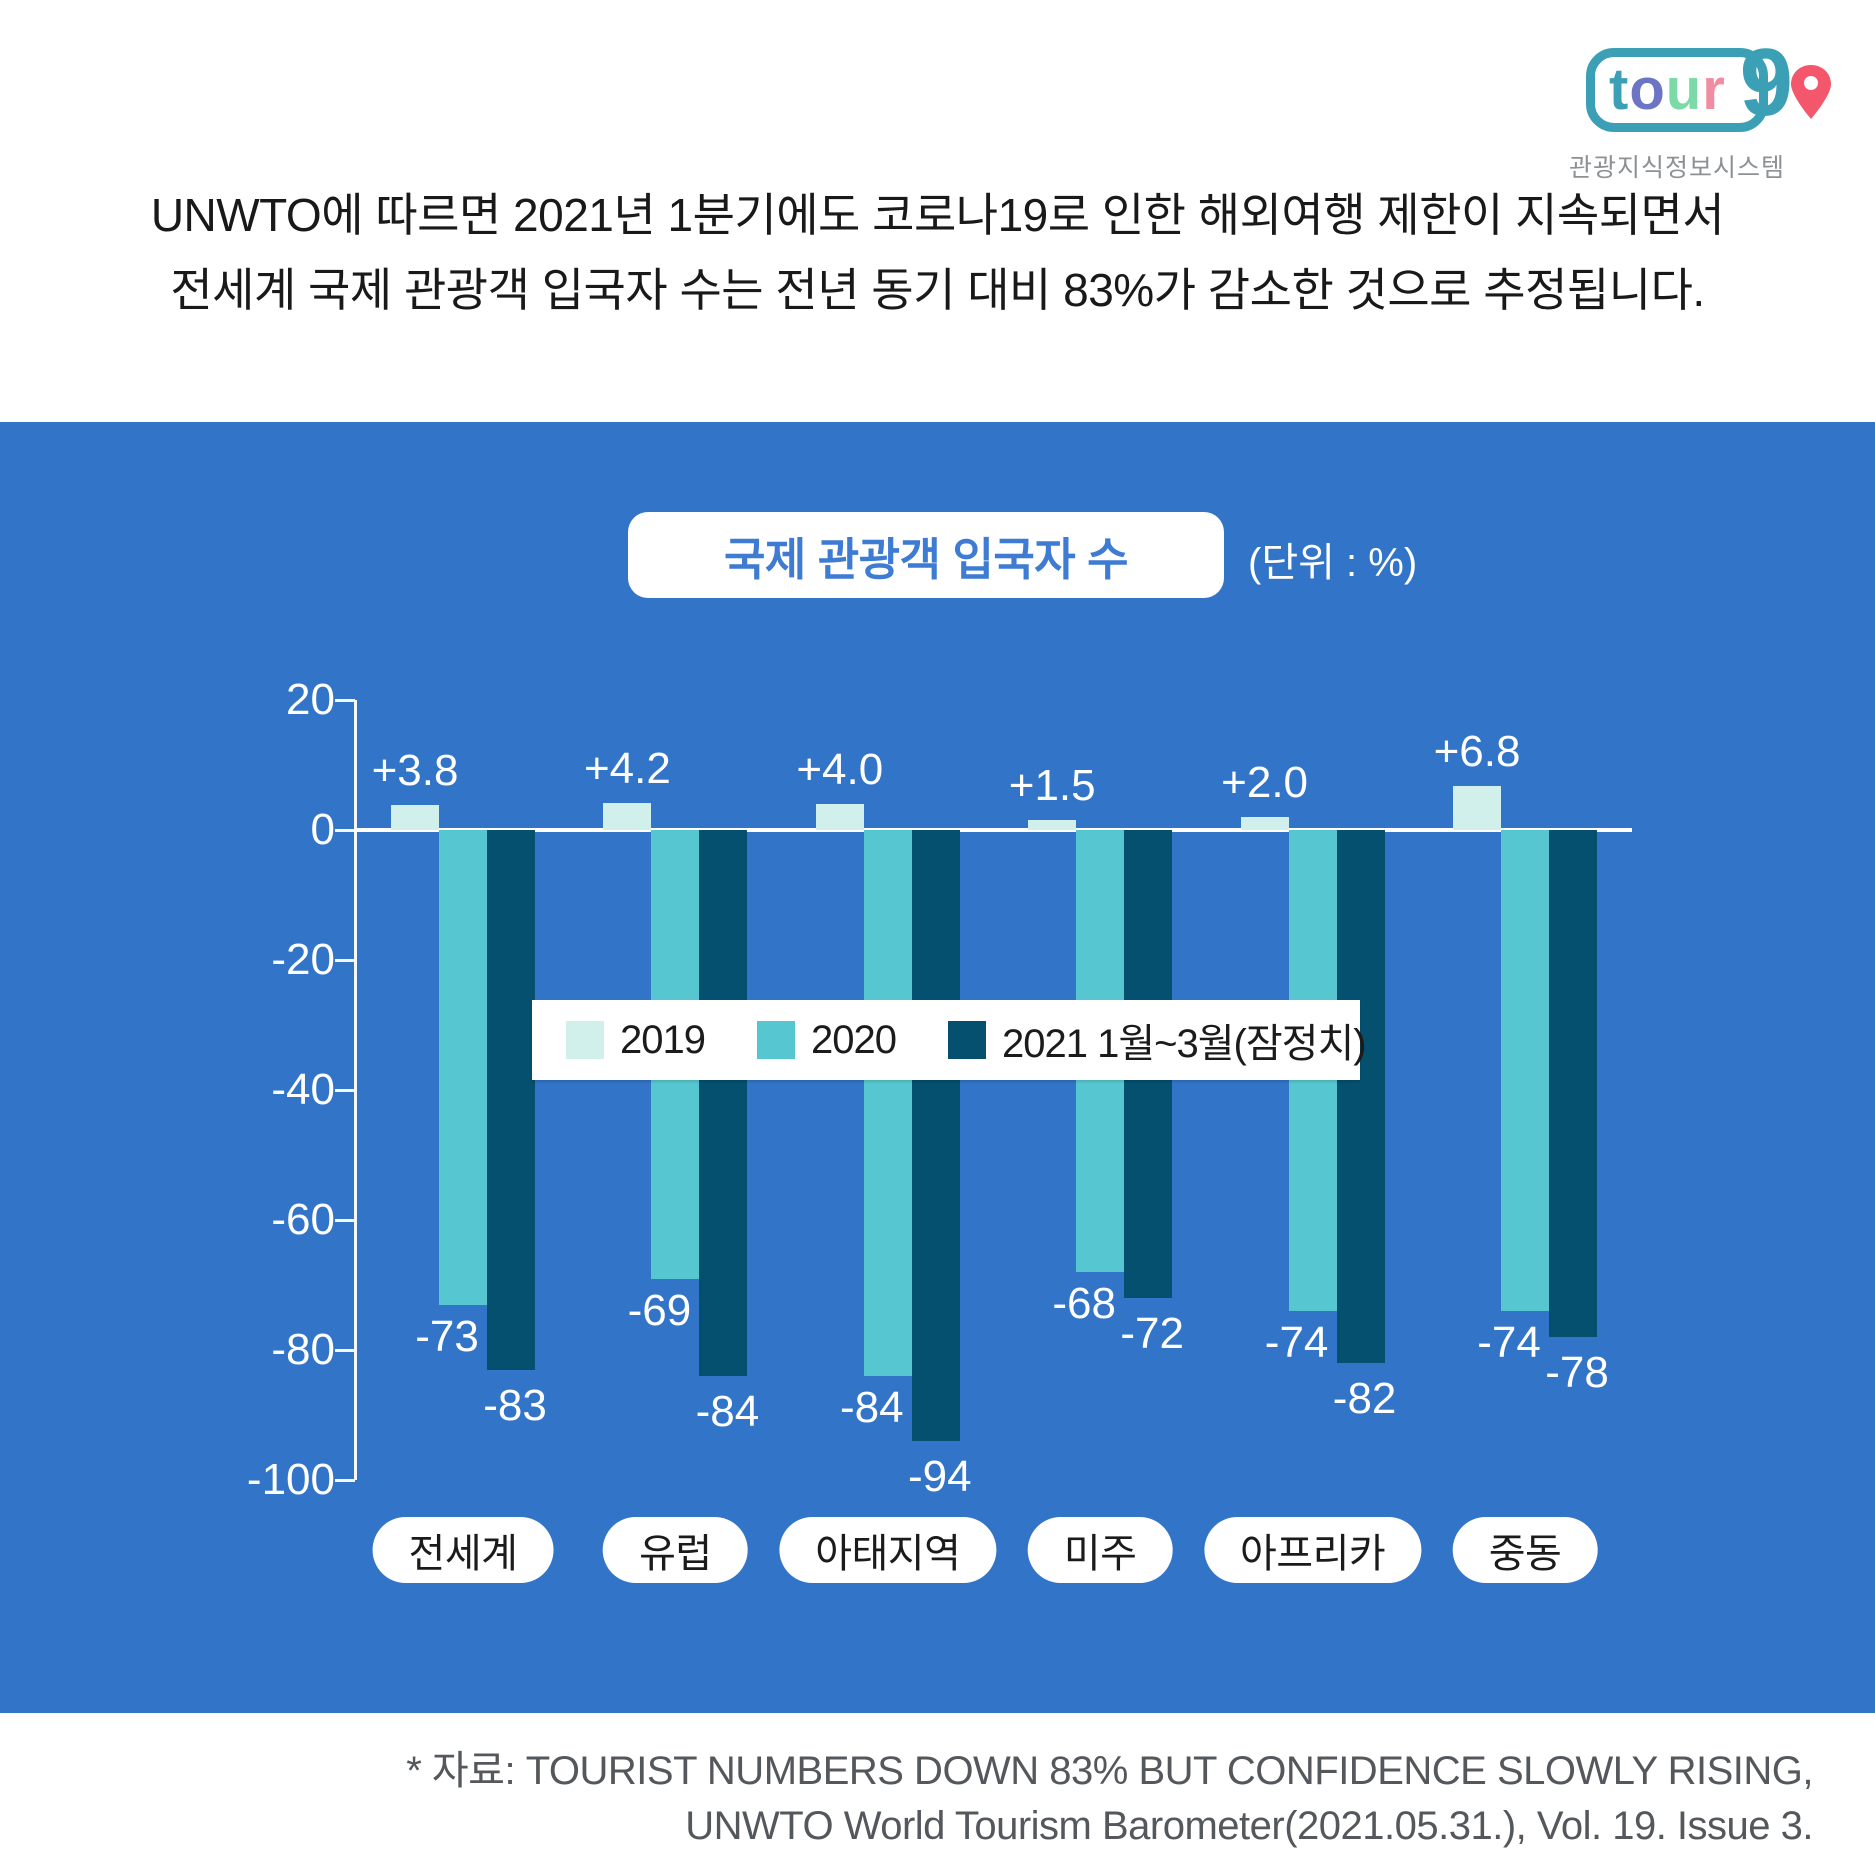  Describe the element at coordinates (415, 817) in the screenshot. I see `bar-2019-전세계` at that location.